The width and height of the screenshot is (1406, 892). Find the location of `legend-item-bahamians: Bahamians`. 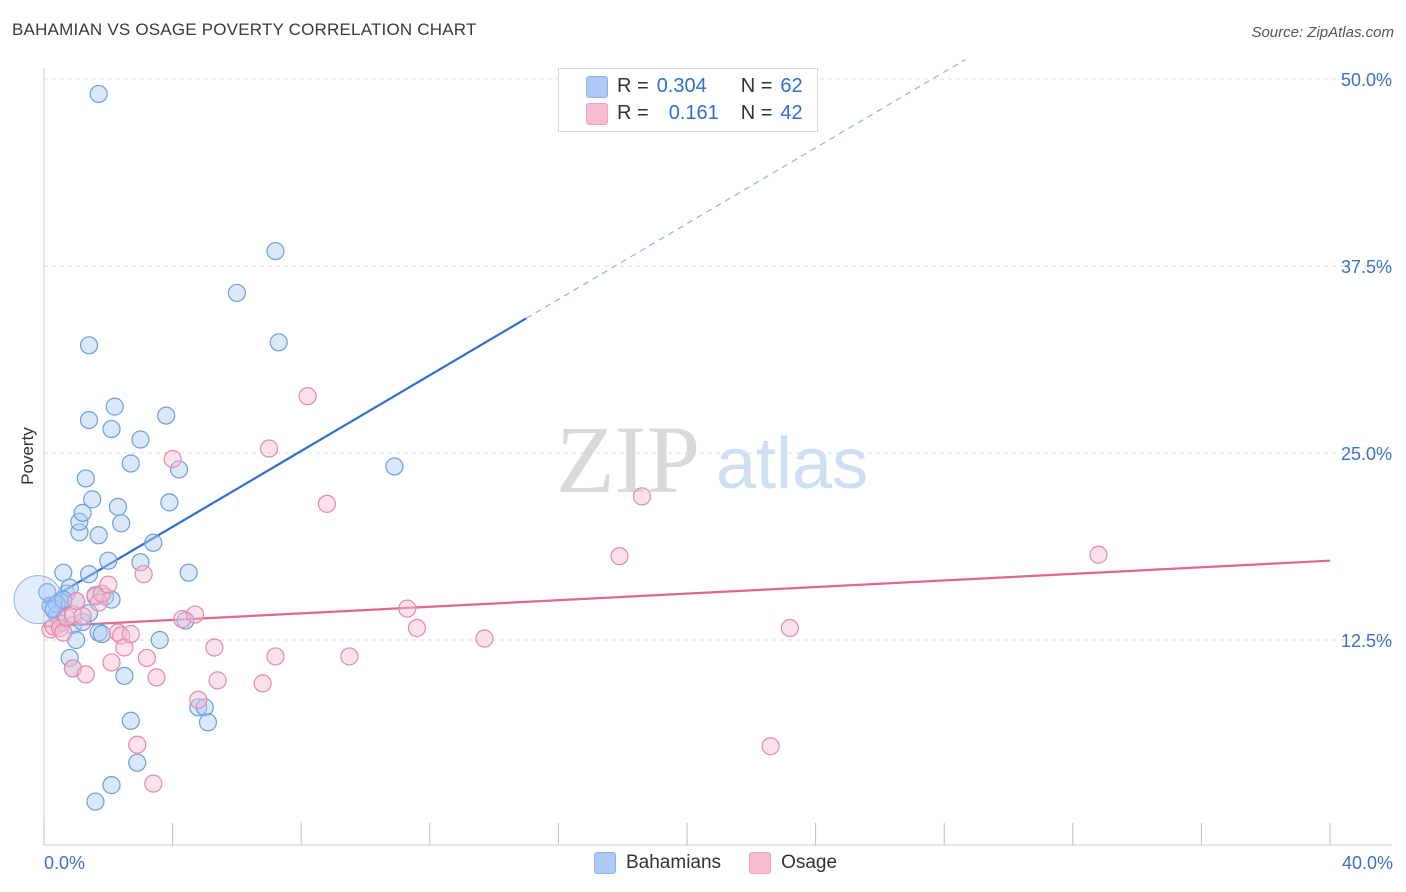

legend-item-bahamians: Bahamians is located at coordinates (657, 863).